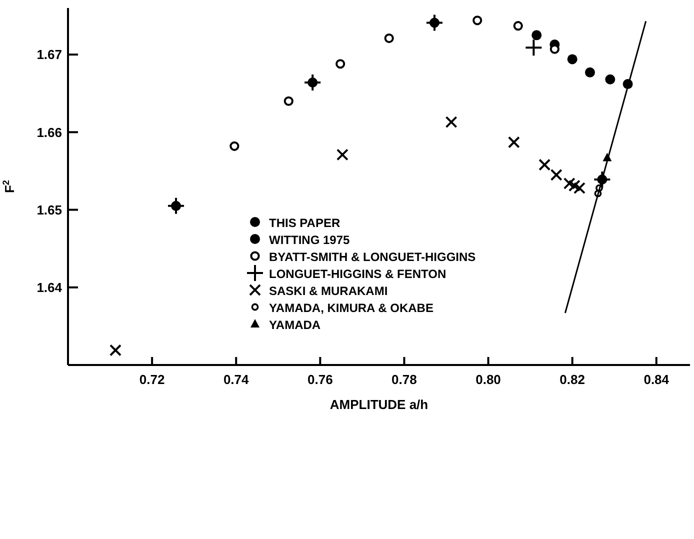  I want to click on y-tick-label: 1.65, so click(49, 210).